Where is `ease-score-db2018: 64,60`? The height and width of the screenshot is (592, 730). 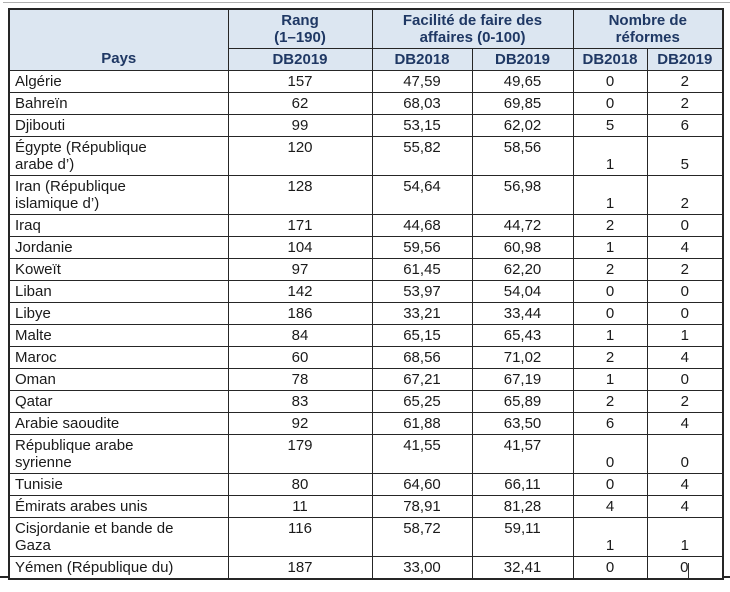 ease-score-db2018: 64,60 is located at coordinates (422, 484).